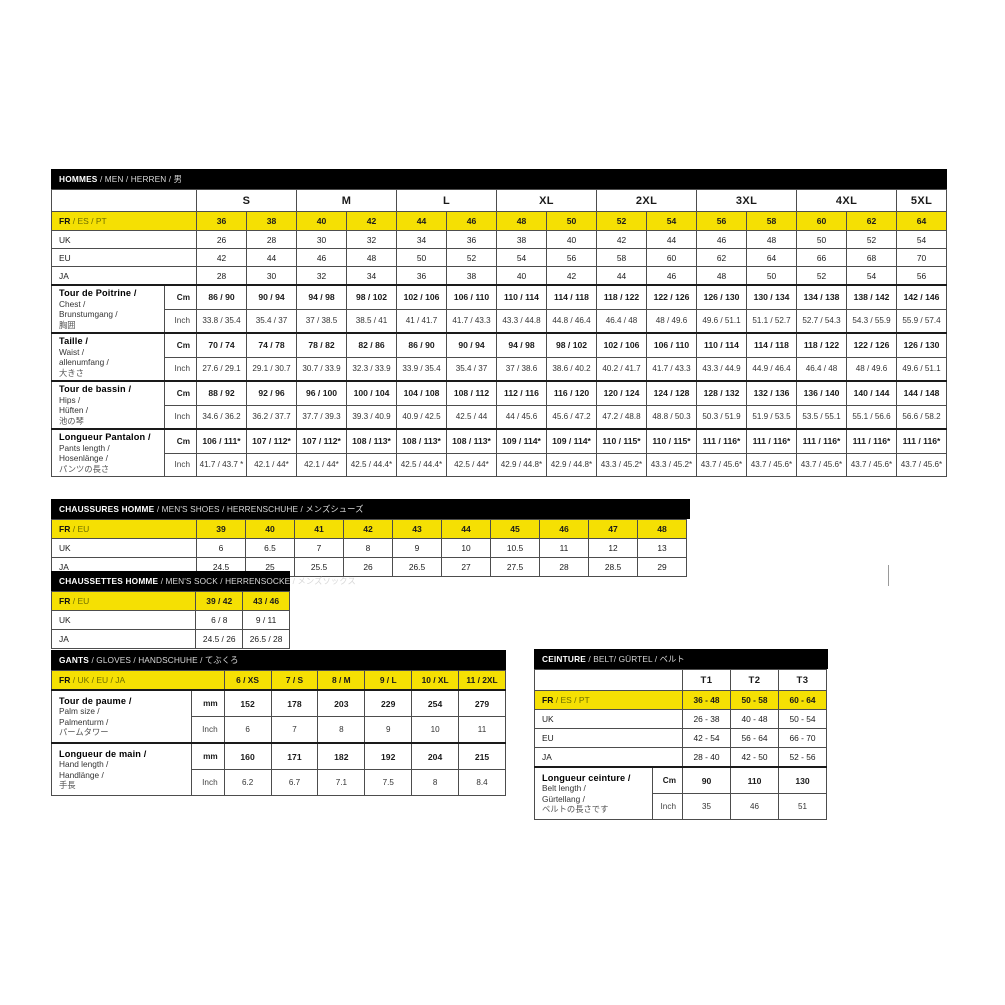 The image size is (1005, 1005). I want to click on belt-fr-value-1: 50 - 58, so click(754, 700).